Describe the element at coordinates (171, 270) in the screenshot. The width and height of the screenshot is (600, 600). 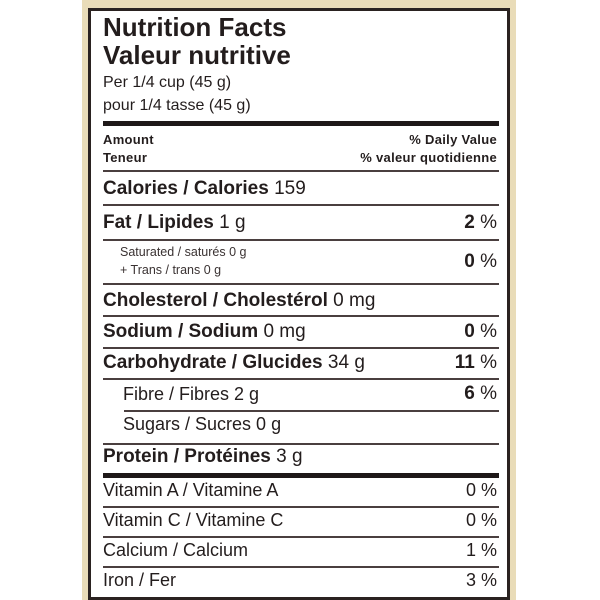
I see `trans-row: + Trans / trans 0 g` at that location.